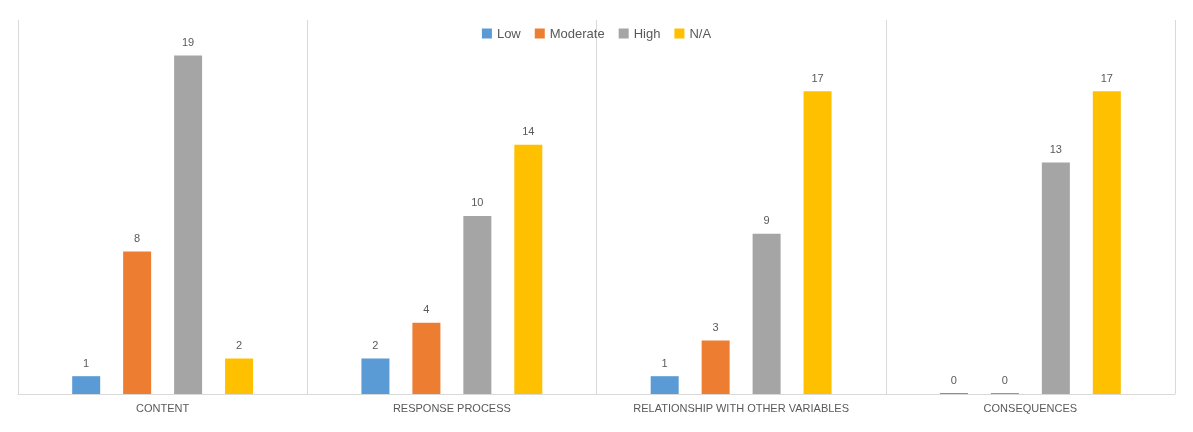  Describe the element at coordinates (137, 238) in the screenshot. I see `data-label: 8` at that location.